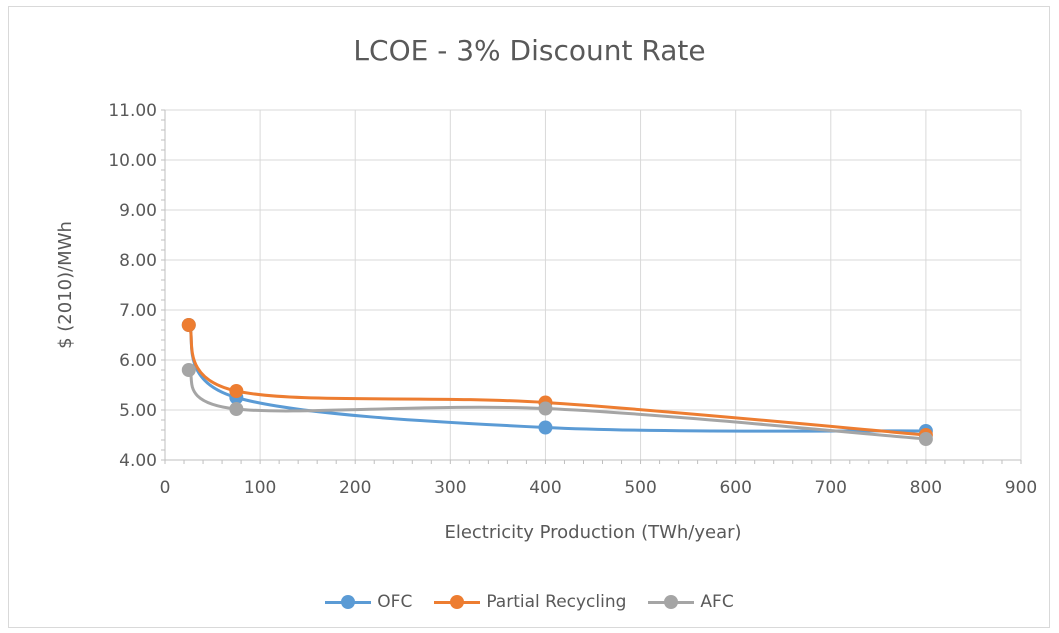 This screenshot has height=633, width=1059. I want to click on chart-title: LCOE - 3% Discount Rate, so click(529, 50).